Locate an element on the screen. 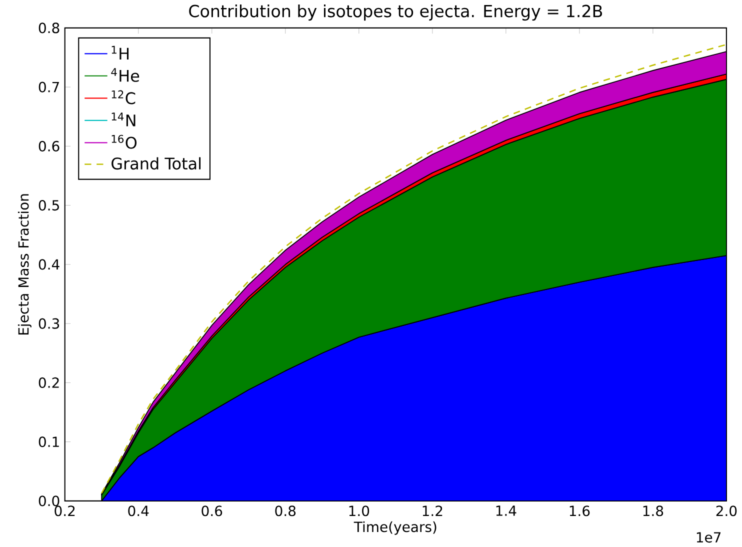 This screenshot has height=547, width=742. x-axis-title: Time(years) is located at coordinates (395, 528).